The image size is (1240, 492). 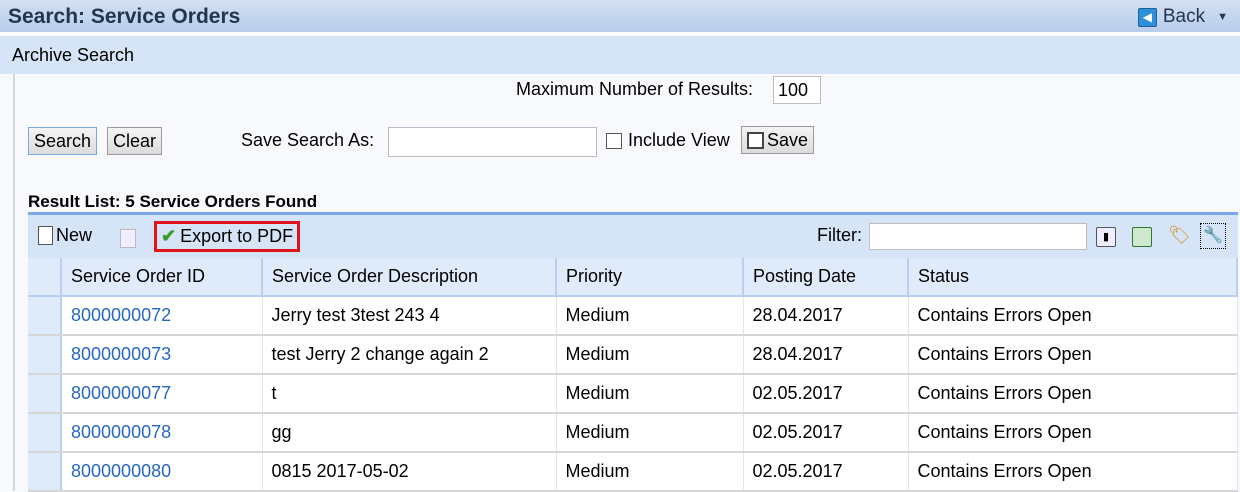 I want to click on wrench-settings-icon: 🔧, so click(x=1213, y=236).